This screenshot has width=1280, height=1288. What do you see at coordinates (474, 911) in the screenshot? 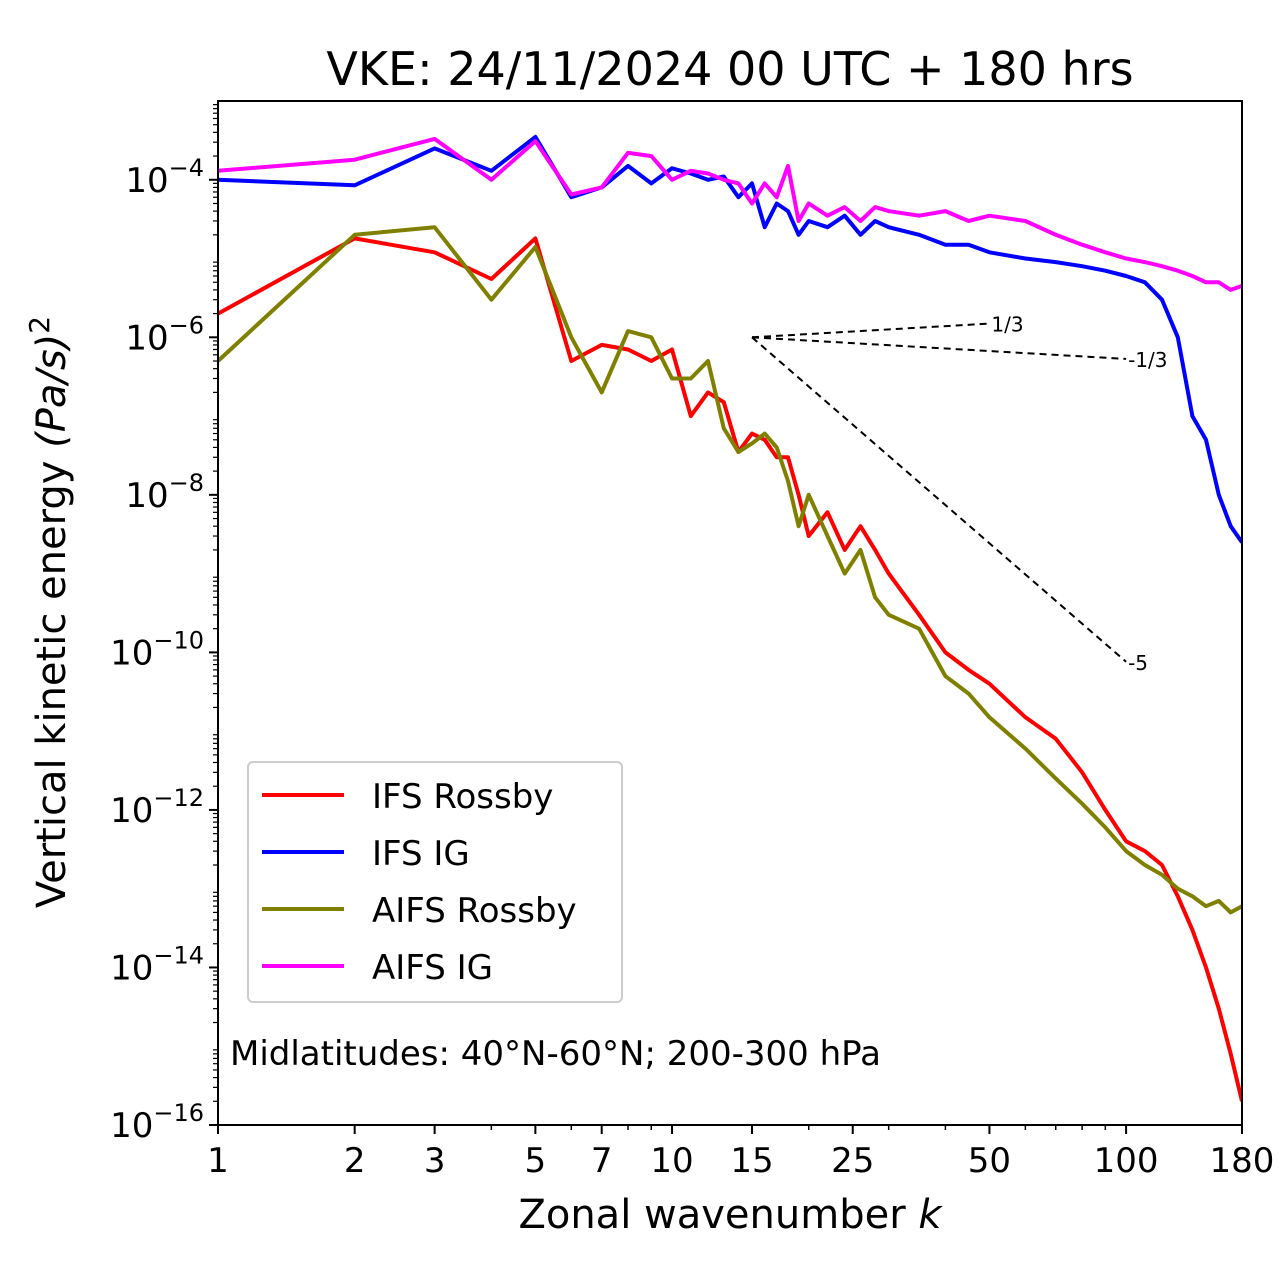
I see `legend-label: AIFS Rossby` at bounding box center [474, 911].